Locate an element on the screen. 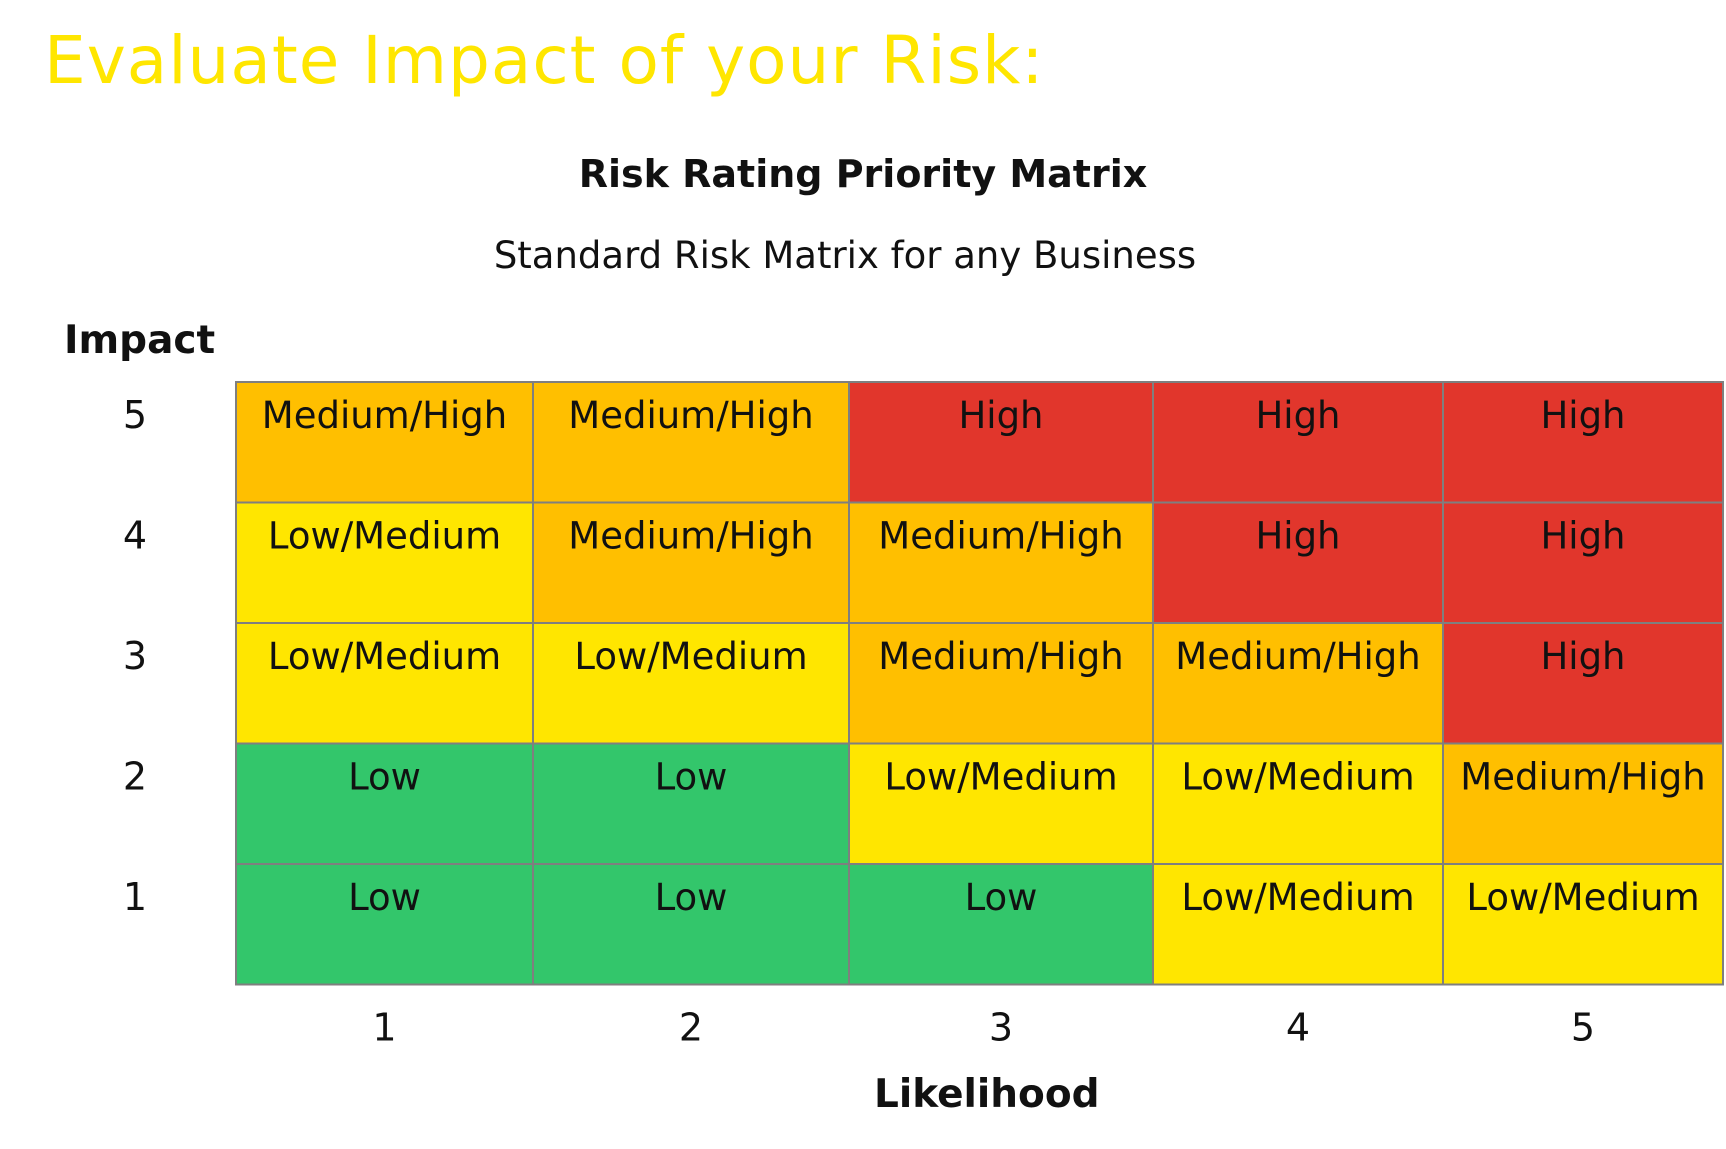  y-tick-label: 3 is located at coordinates (135, 656).